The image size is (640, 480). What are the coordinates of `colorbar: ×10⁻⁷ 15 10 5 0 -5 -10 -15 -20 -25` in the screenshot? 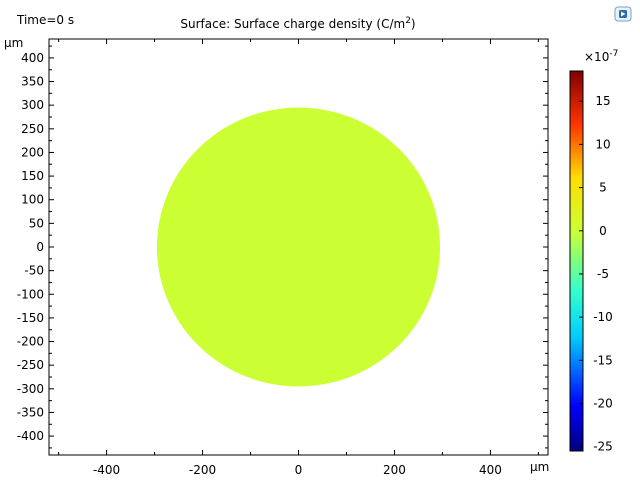 It's located at (593, 251).